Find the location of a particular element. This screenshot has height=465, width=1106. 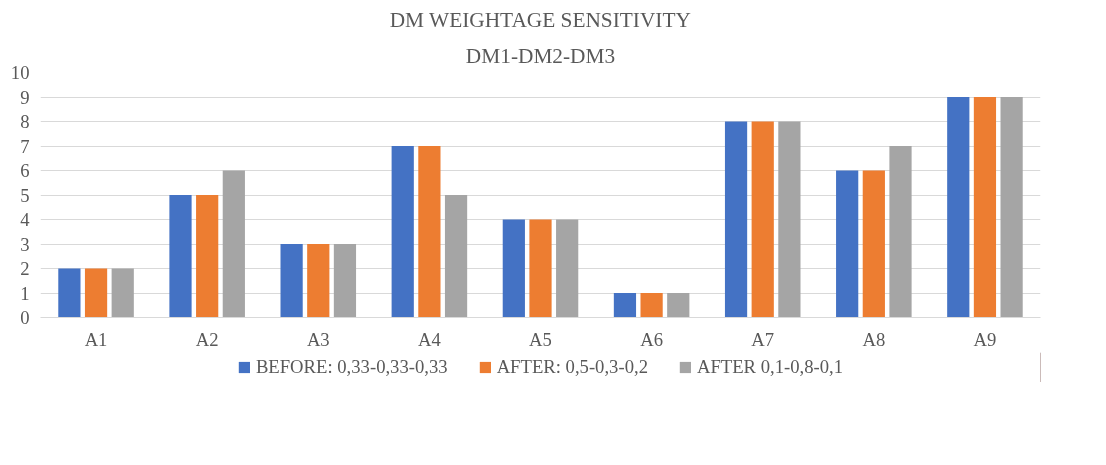

y-tick-label: 5 is located at coordinates (25, 195).